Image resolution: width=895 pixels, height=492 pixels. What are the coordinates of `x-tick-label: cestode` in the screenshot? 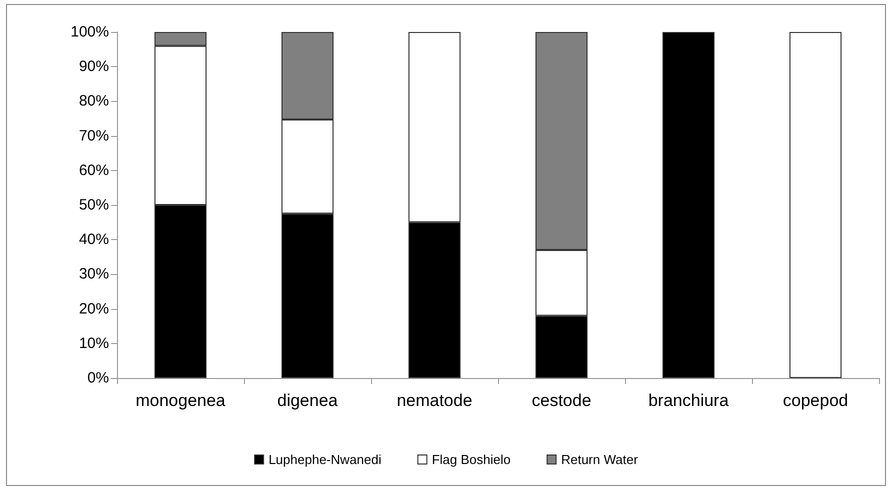 It's located at (562, 400).